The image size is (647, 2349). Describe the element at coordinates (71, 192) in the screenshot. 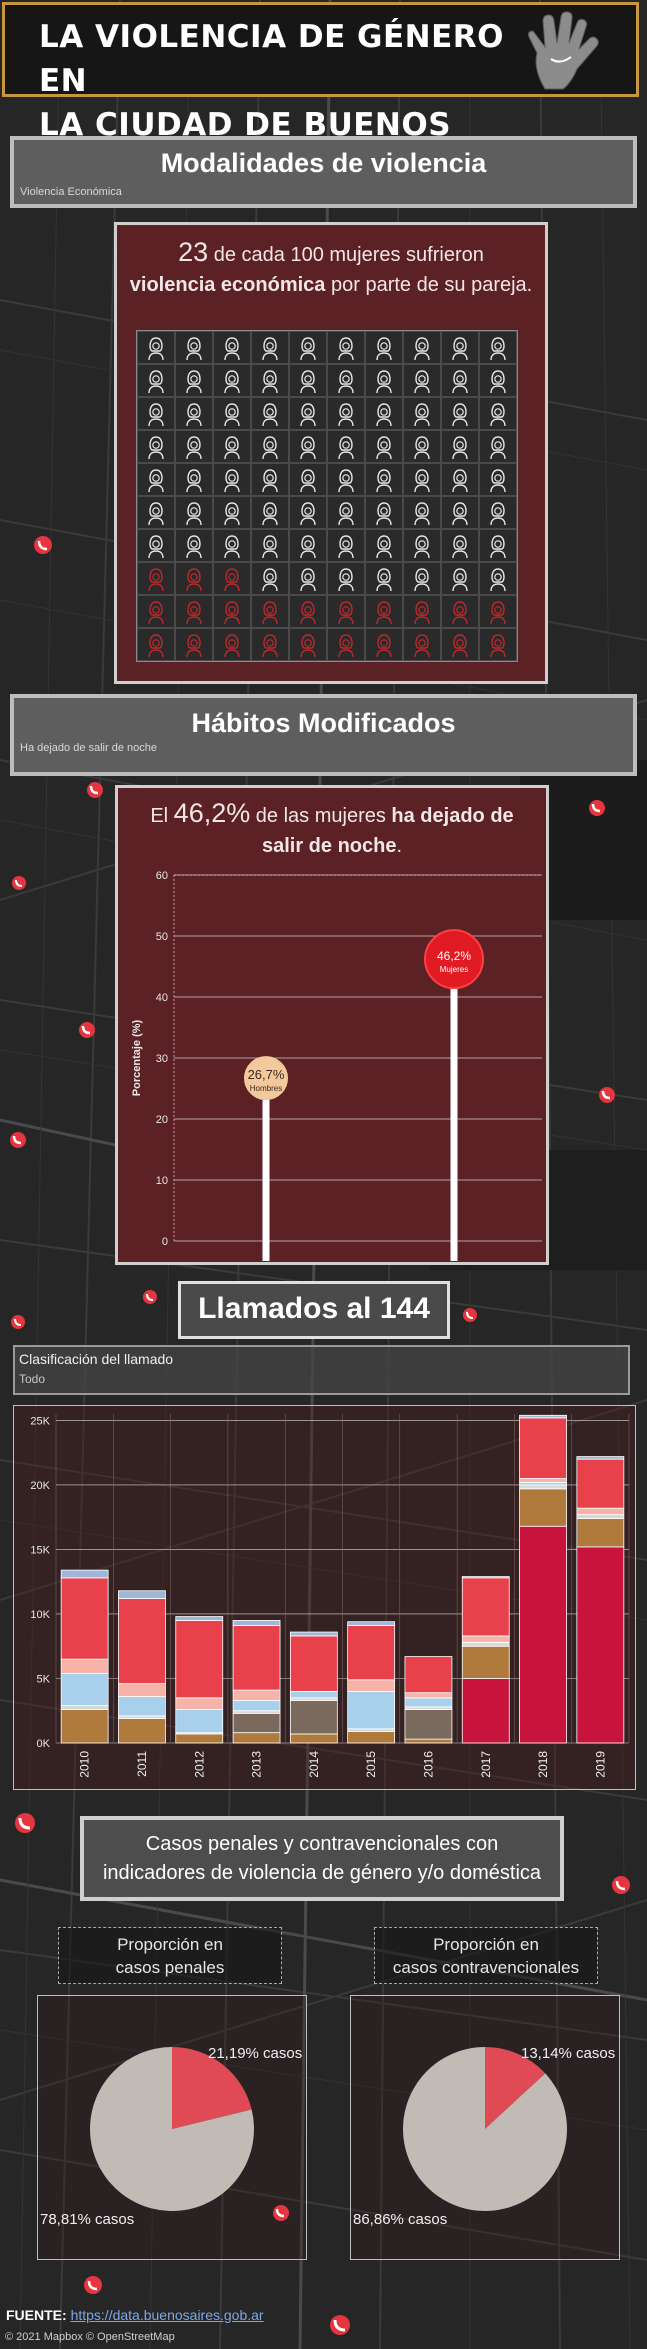

I see `filter-value: Violencia Económica` at that location.